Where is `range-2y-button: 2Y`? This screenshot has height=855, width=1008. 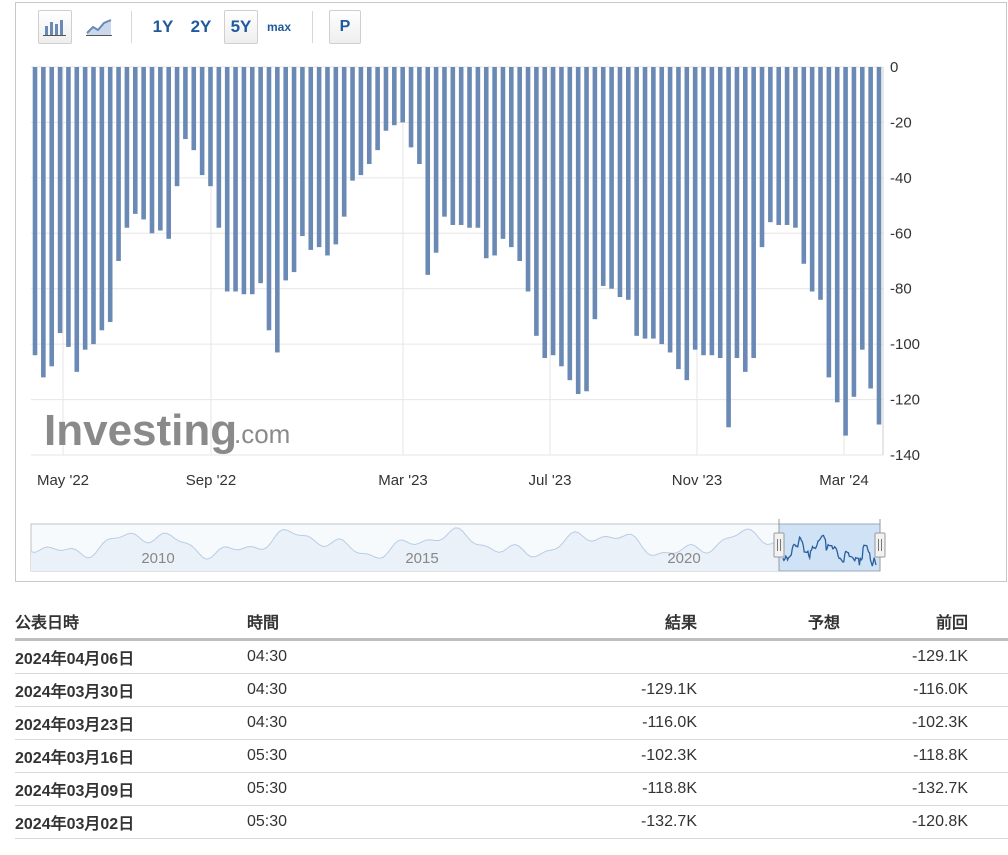 range-2y-button: 2Y is located at coordinates (201, 26).